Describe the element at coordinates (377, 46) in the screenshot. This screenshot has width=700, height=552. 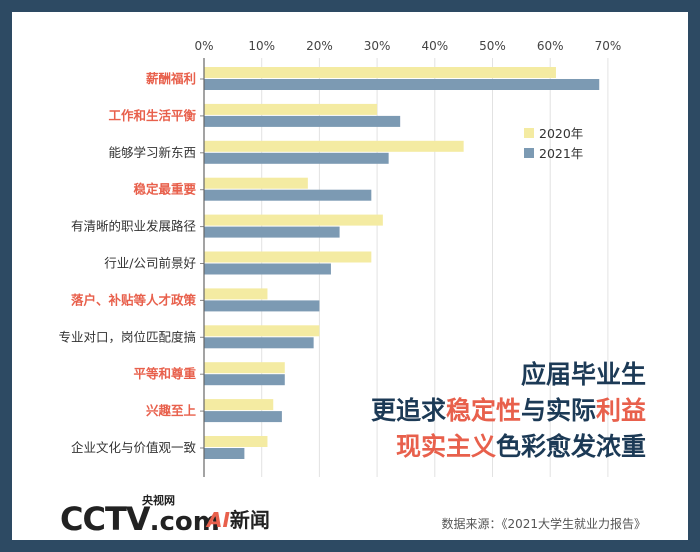
I see `x-tick-label: 30%` at that location.